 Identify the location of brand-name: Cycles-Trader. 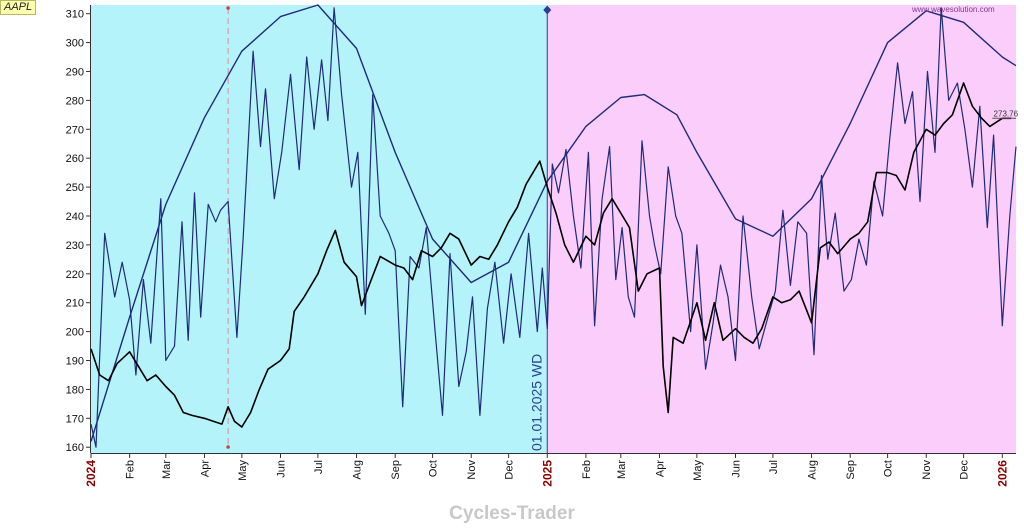
(512, 513).